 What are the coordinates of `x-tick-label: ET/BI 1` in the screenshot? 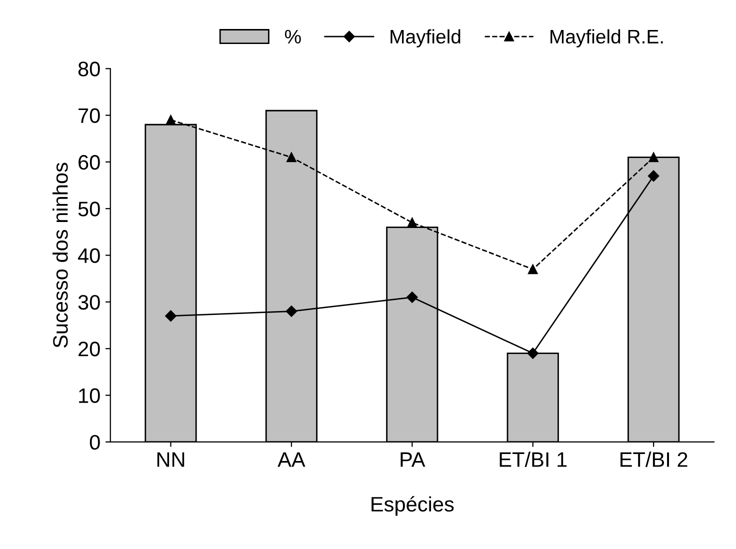 It's located at (533, 459).